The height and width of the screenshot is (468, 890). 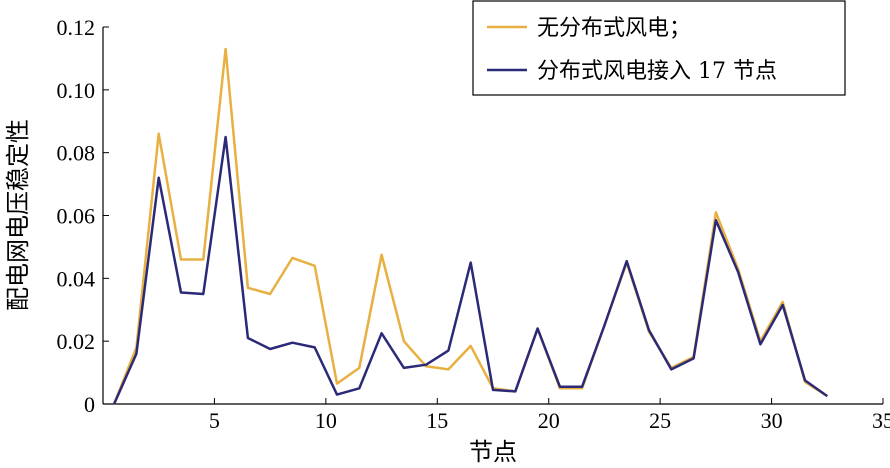 I want to click on y-ticks: 0 0.02 0.04 0.06 0.08 0.10 0.12, so click(x=83, y=216).